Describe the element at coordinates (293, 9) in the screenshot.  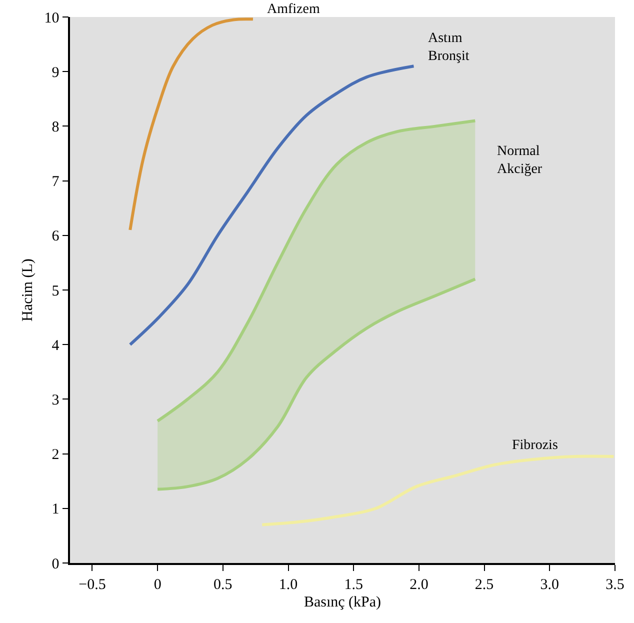
I see `series-label: Amfizem` at that location.